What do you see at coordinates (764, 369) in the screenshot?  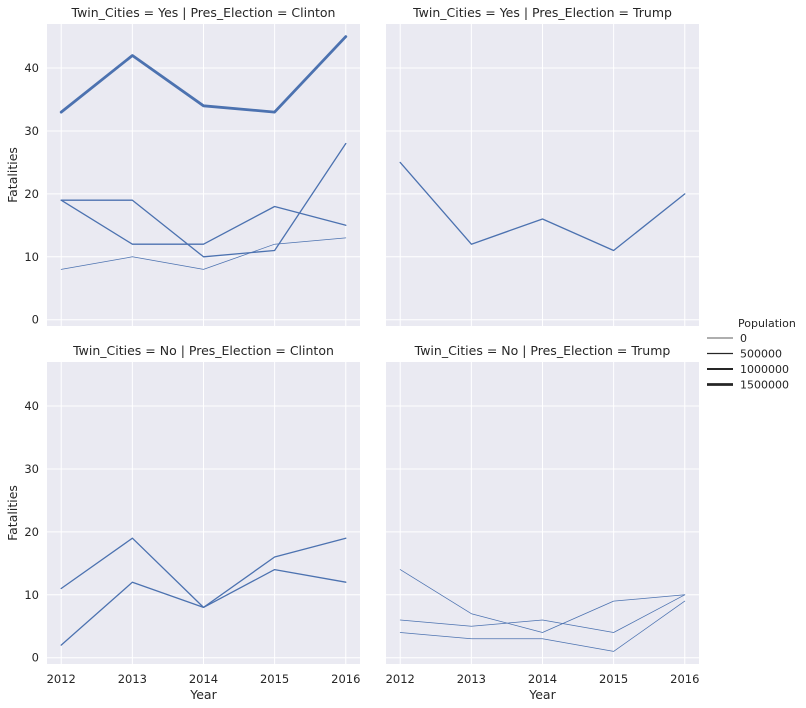 I see `legend-label: 1000000` at bounding box center [764, 369].